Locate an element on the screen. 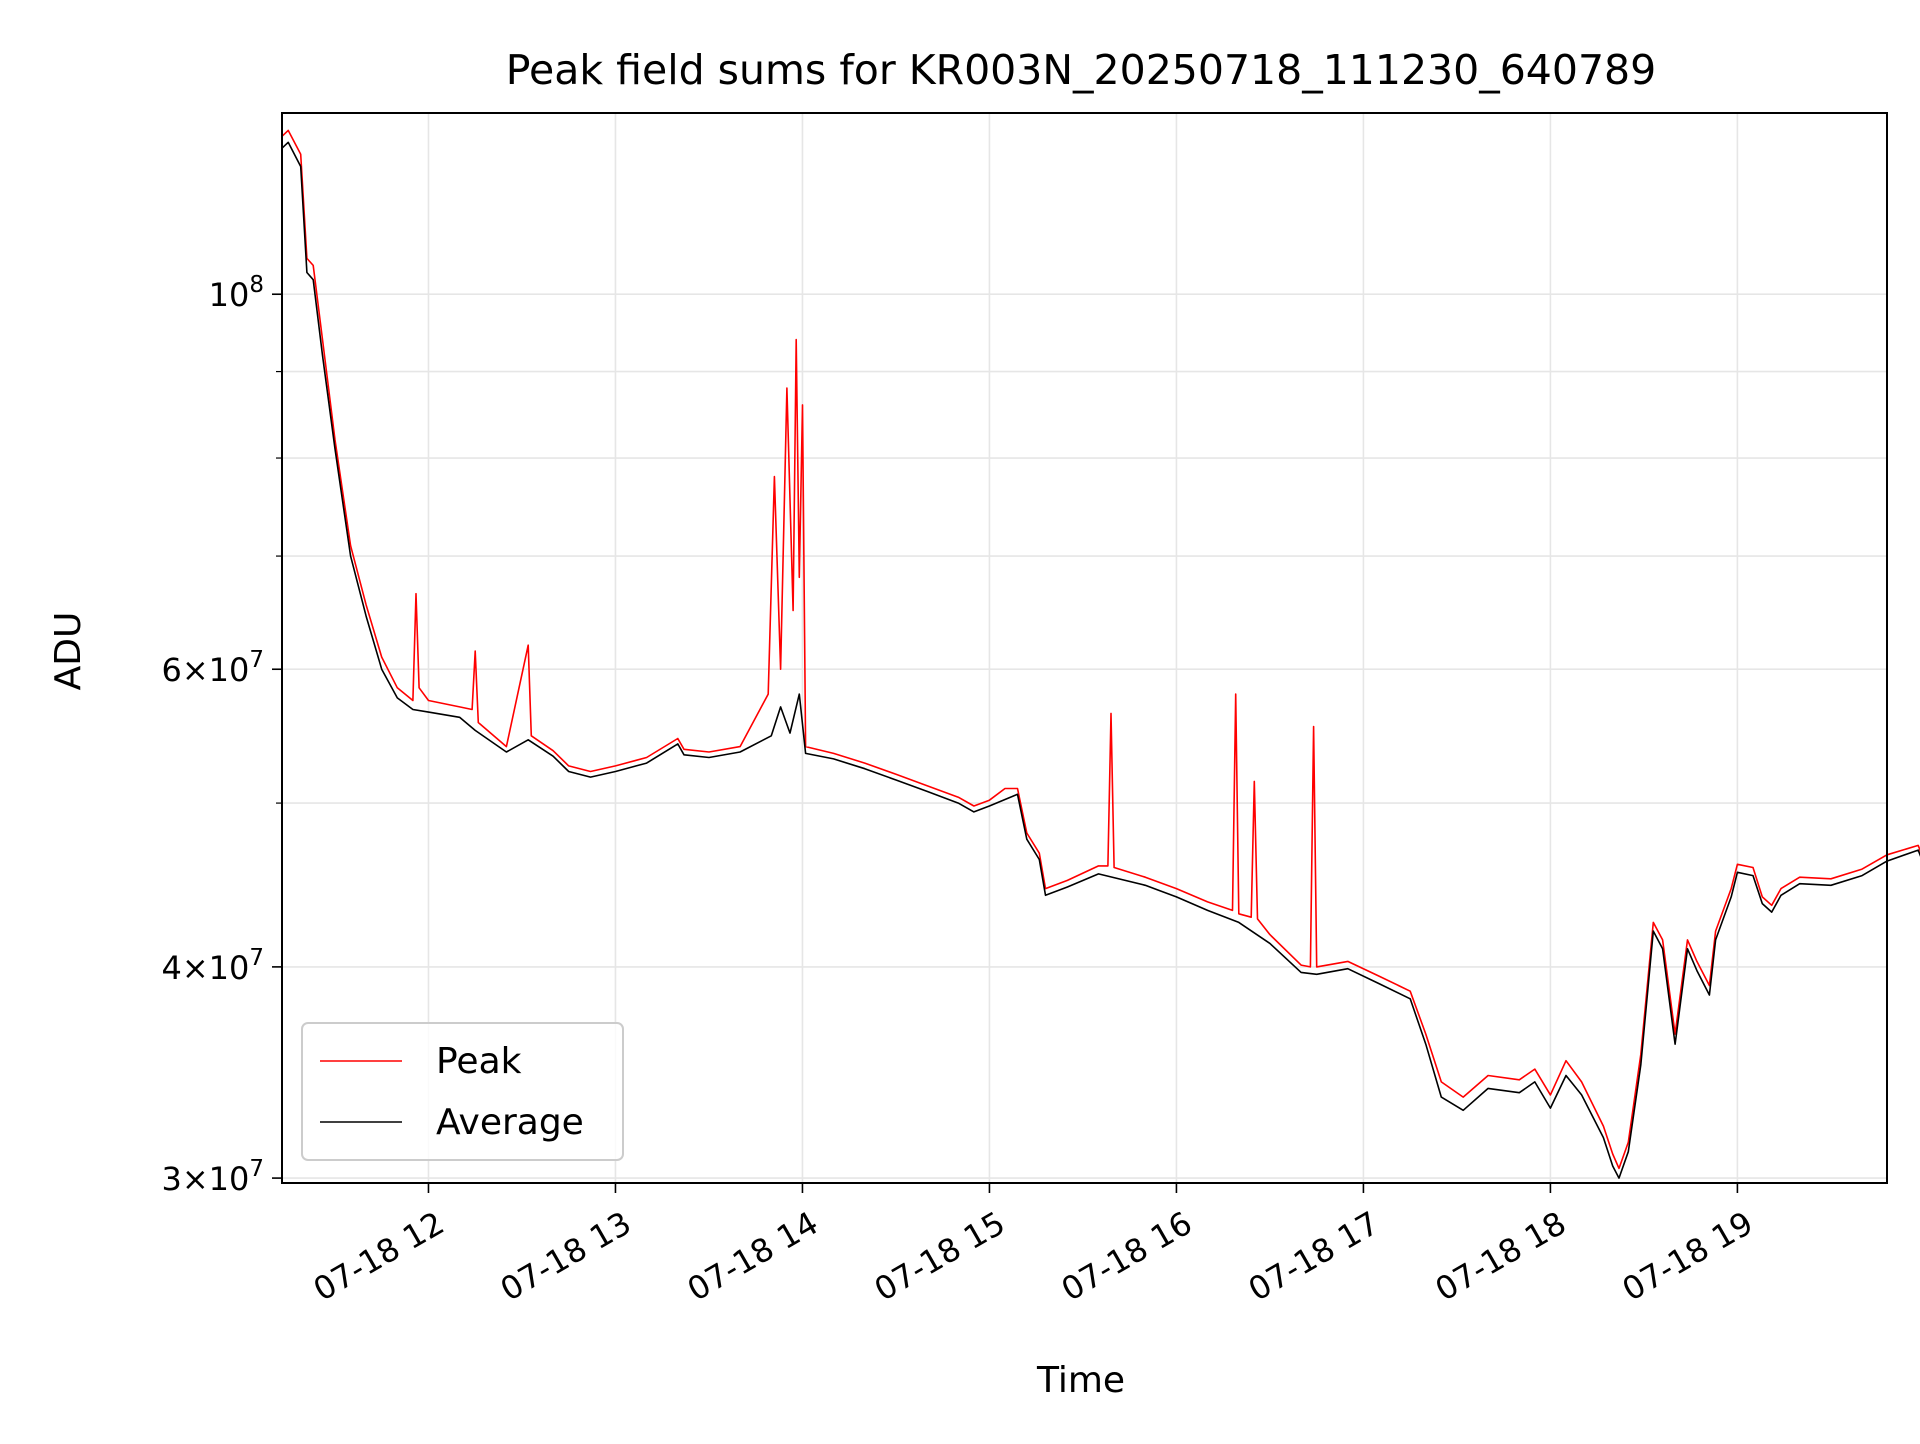 Image resolution: width=1920 pixels, height=1444 pixels. legend-label-peak: Peak is located at coordinates (479, 1061).